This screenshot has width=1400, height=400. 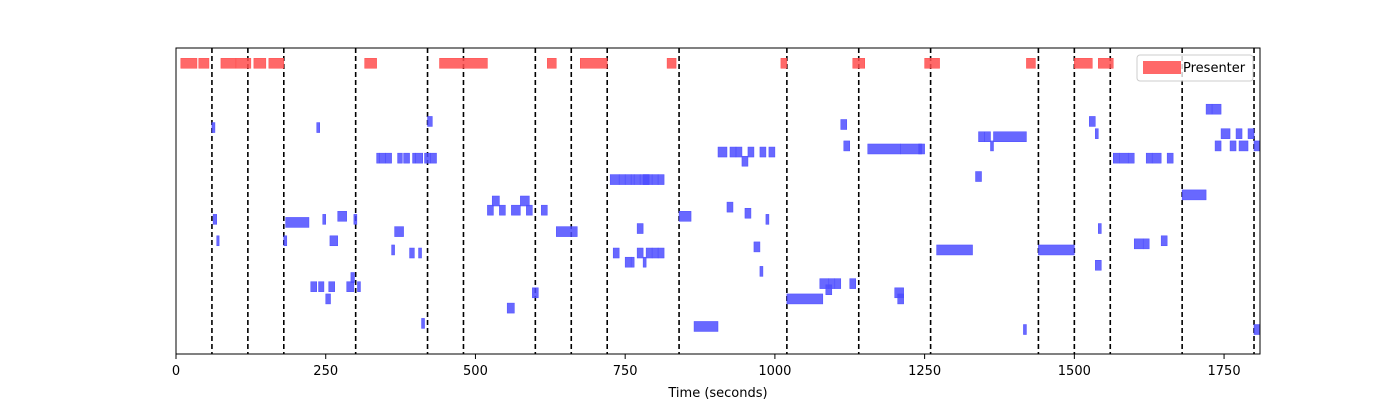 What do you see at coordinates (475, 371) in the screenshot?
I see `x-tick-label-2: 500` at bounding box center [475, 371].